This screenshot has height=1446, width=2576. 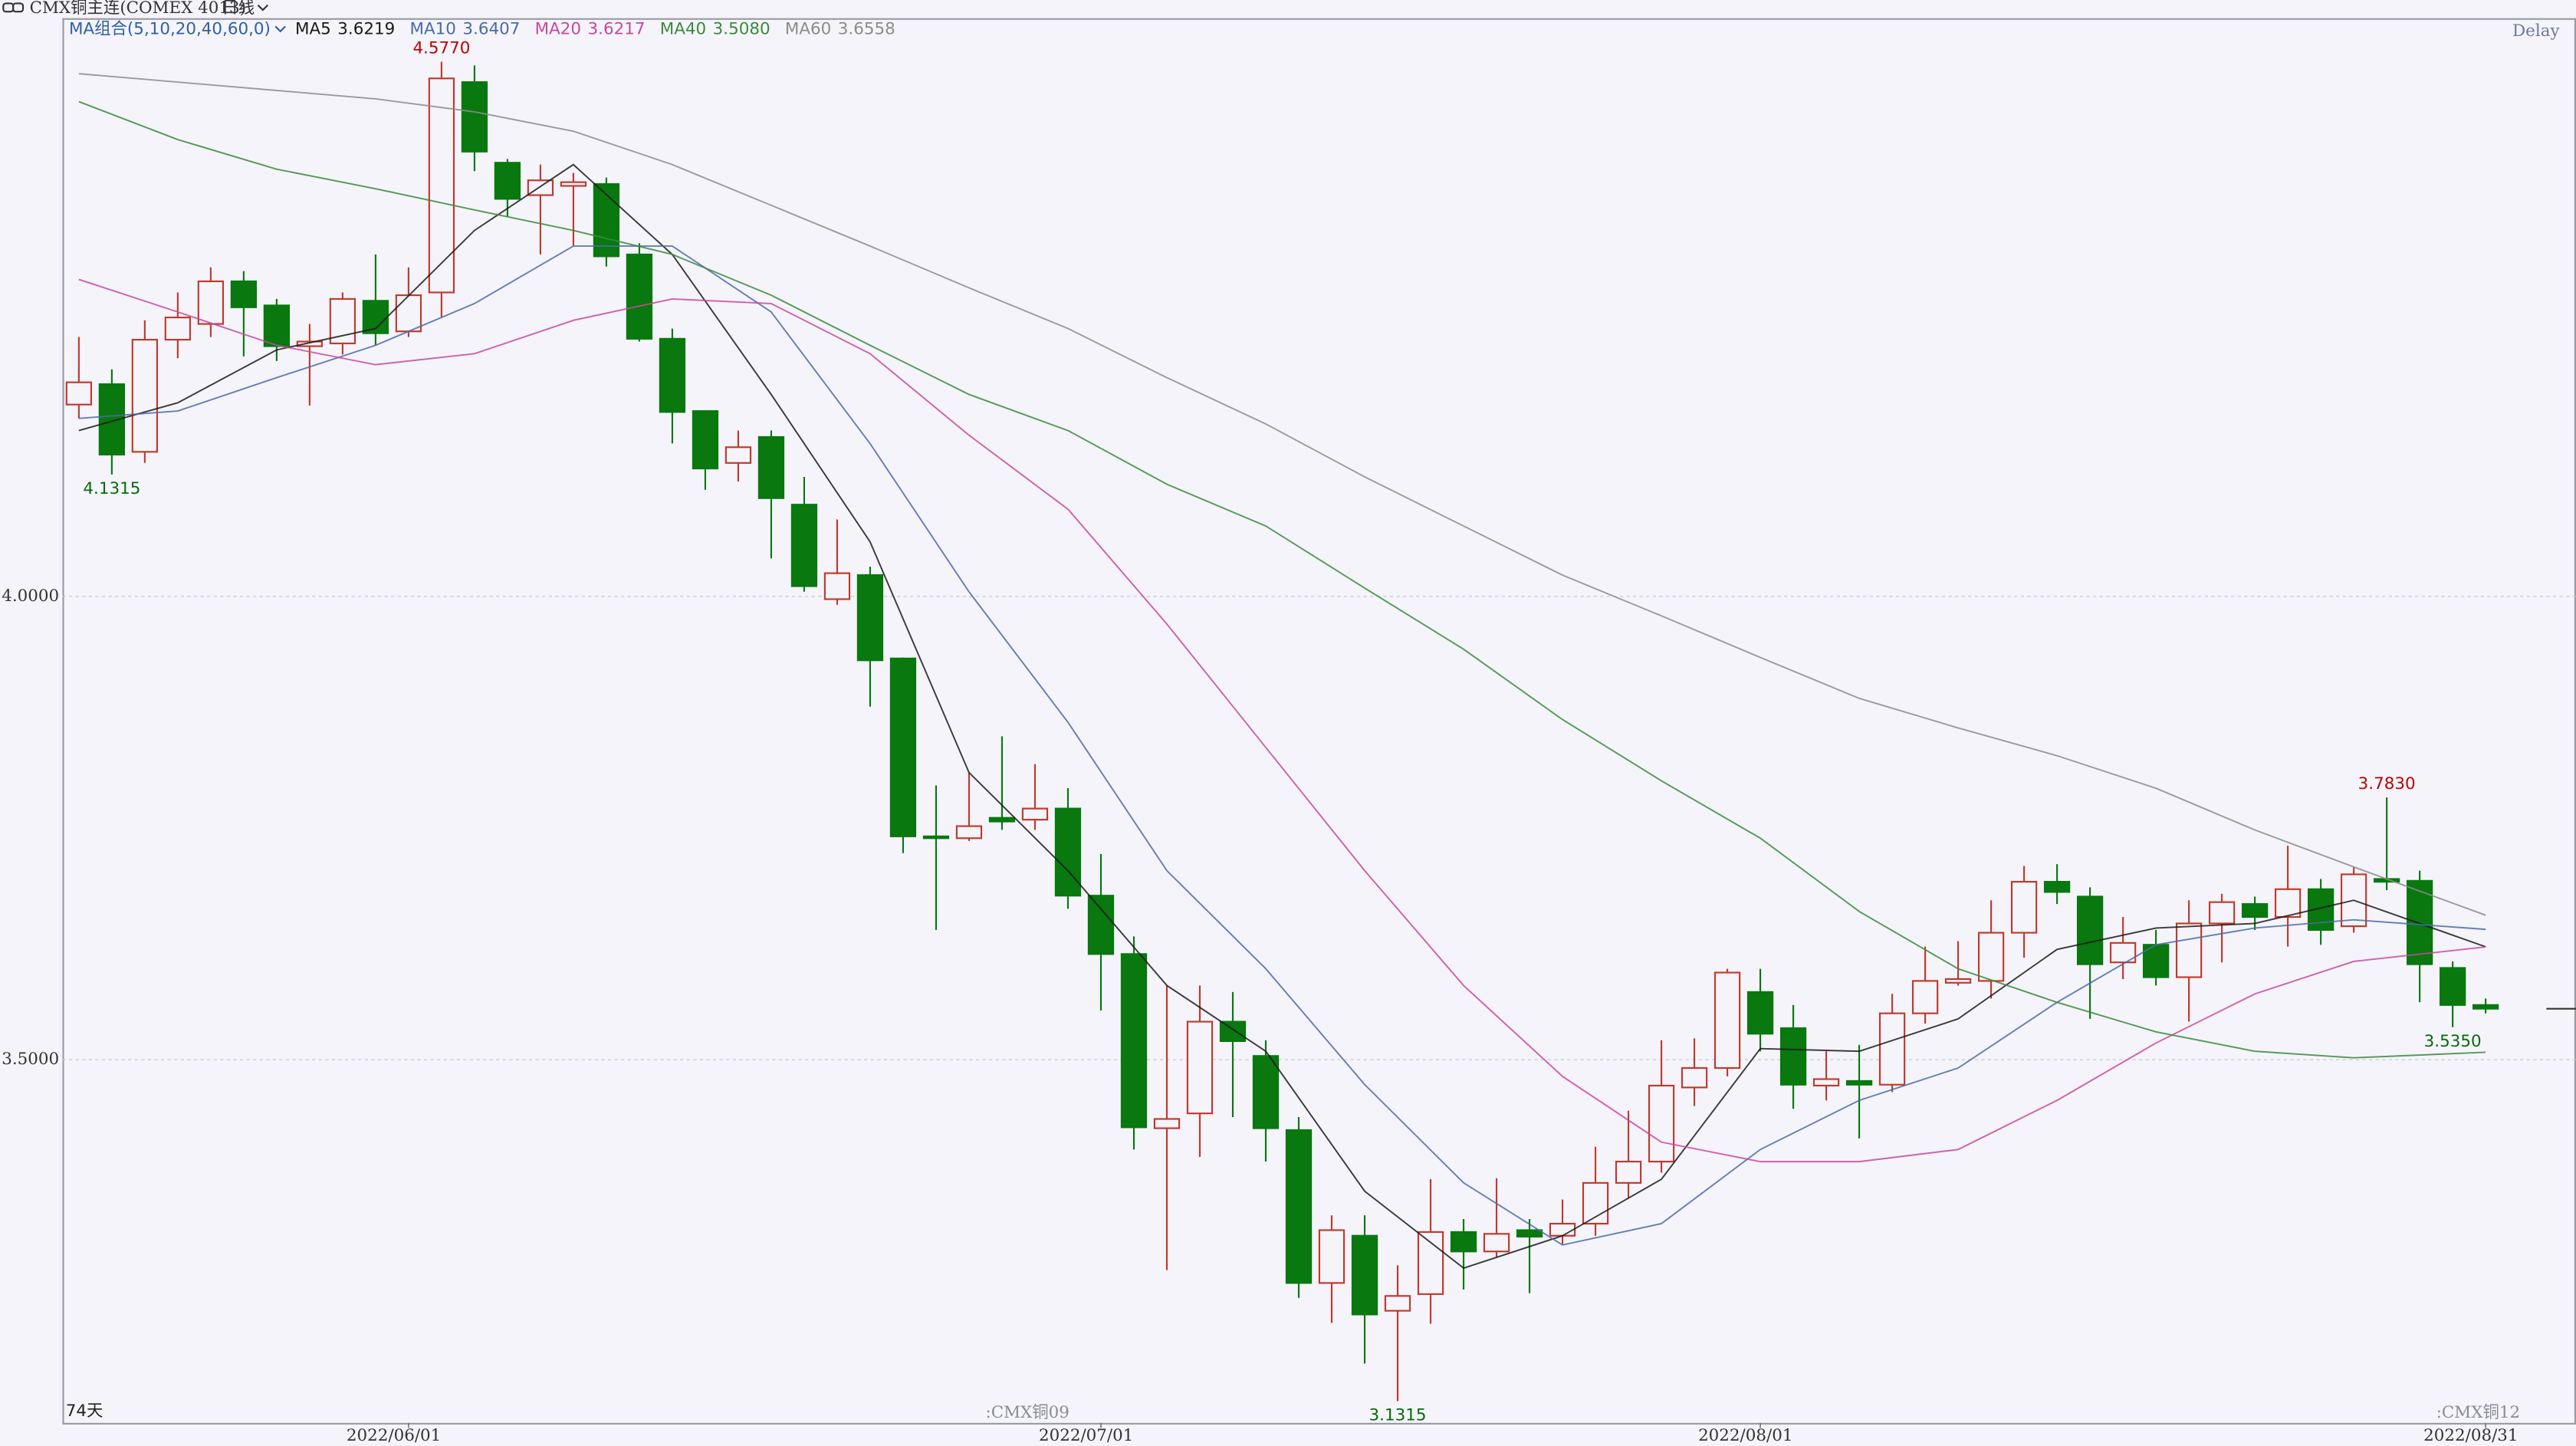 What do you see at coordinates (866, 30) in the screenshot?
I see `legend-value: 3.6558` at bounding box center [866, 30].